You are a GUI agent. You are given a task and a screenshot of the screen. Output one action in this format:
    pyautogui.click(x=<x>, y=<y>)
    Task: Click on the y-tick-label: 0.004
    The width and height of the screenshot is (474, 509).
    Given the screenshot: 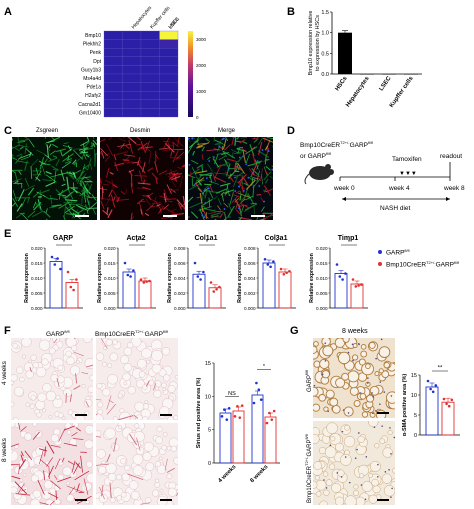 What is the action you would take?
    pyautogui.click(x=250, y=278)
    